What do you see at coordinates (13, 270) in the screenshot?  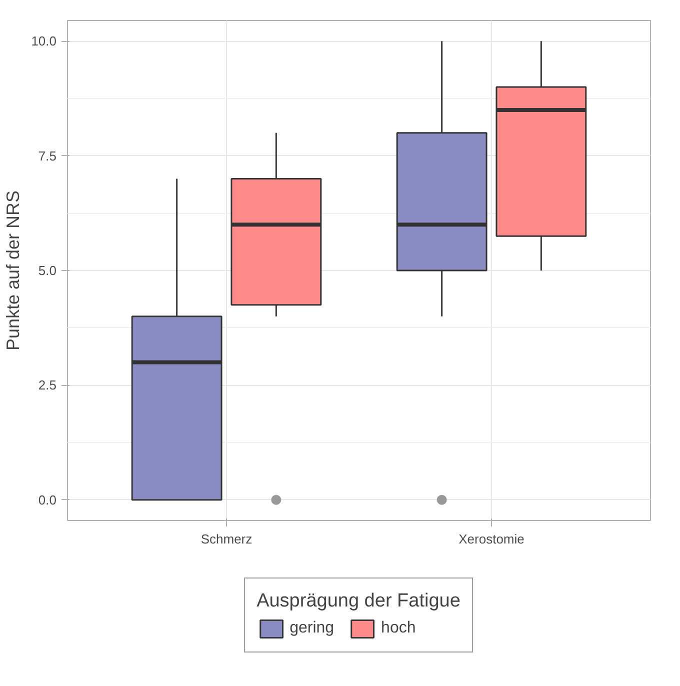 I see `y-axis-title: Punkte auf der NRS` at bounding box center [13, 270].